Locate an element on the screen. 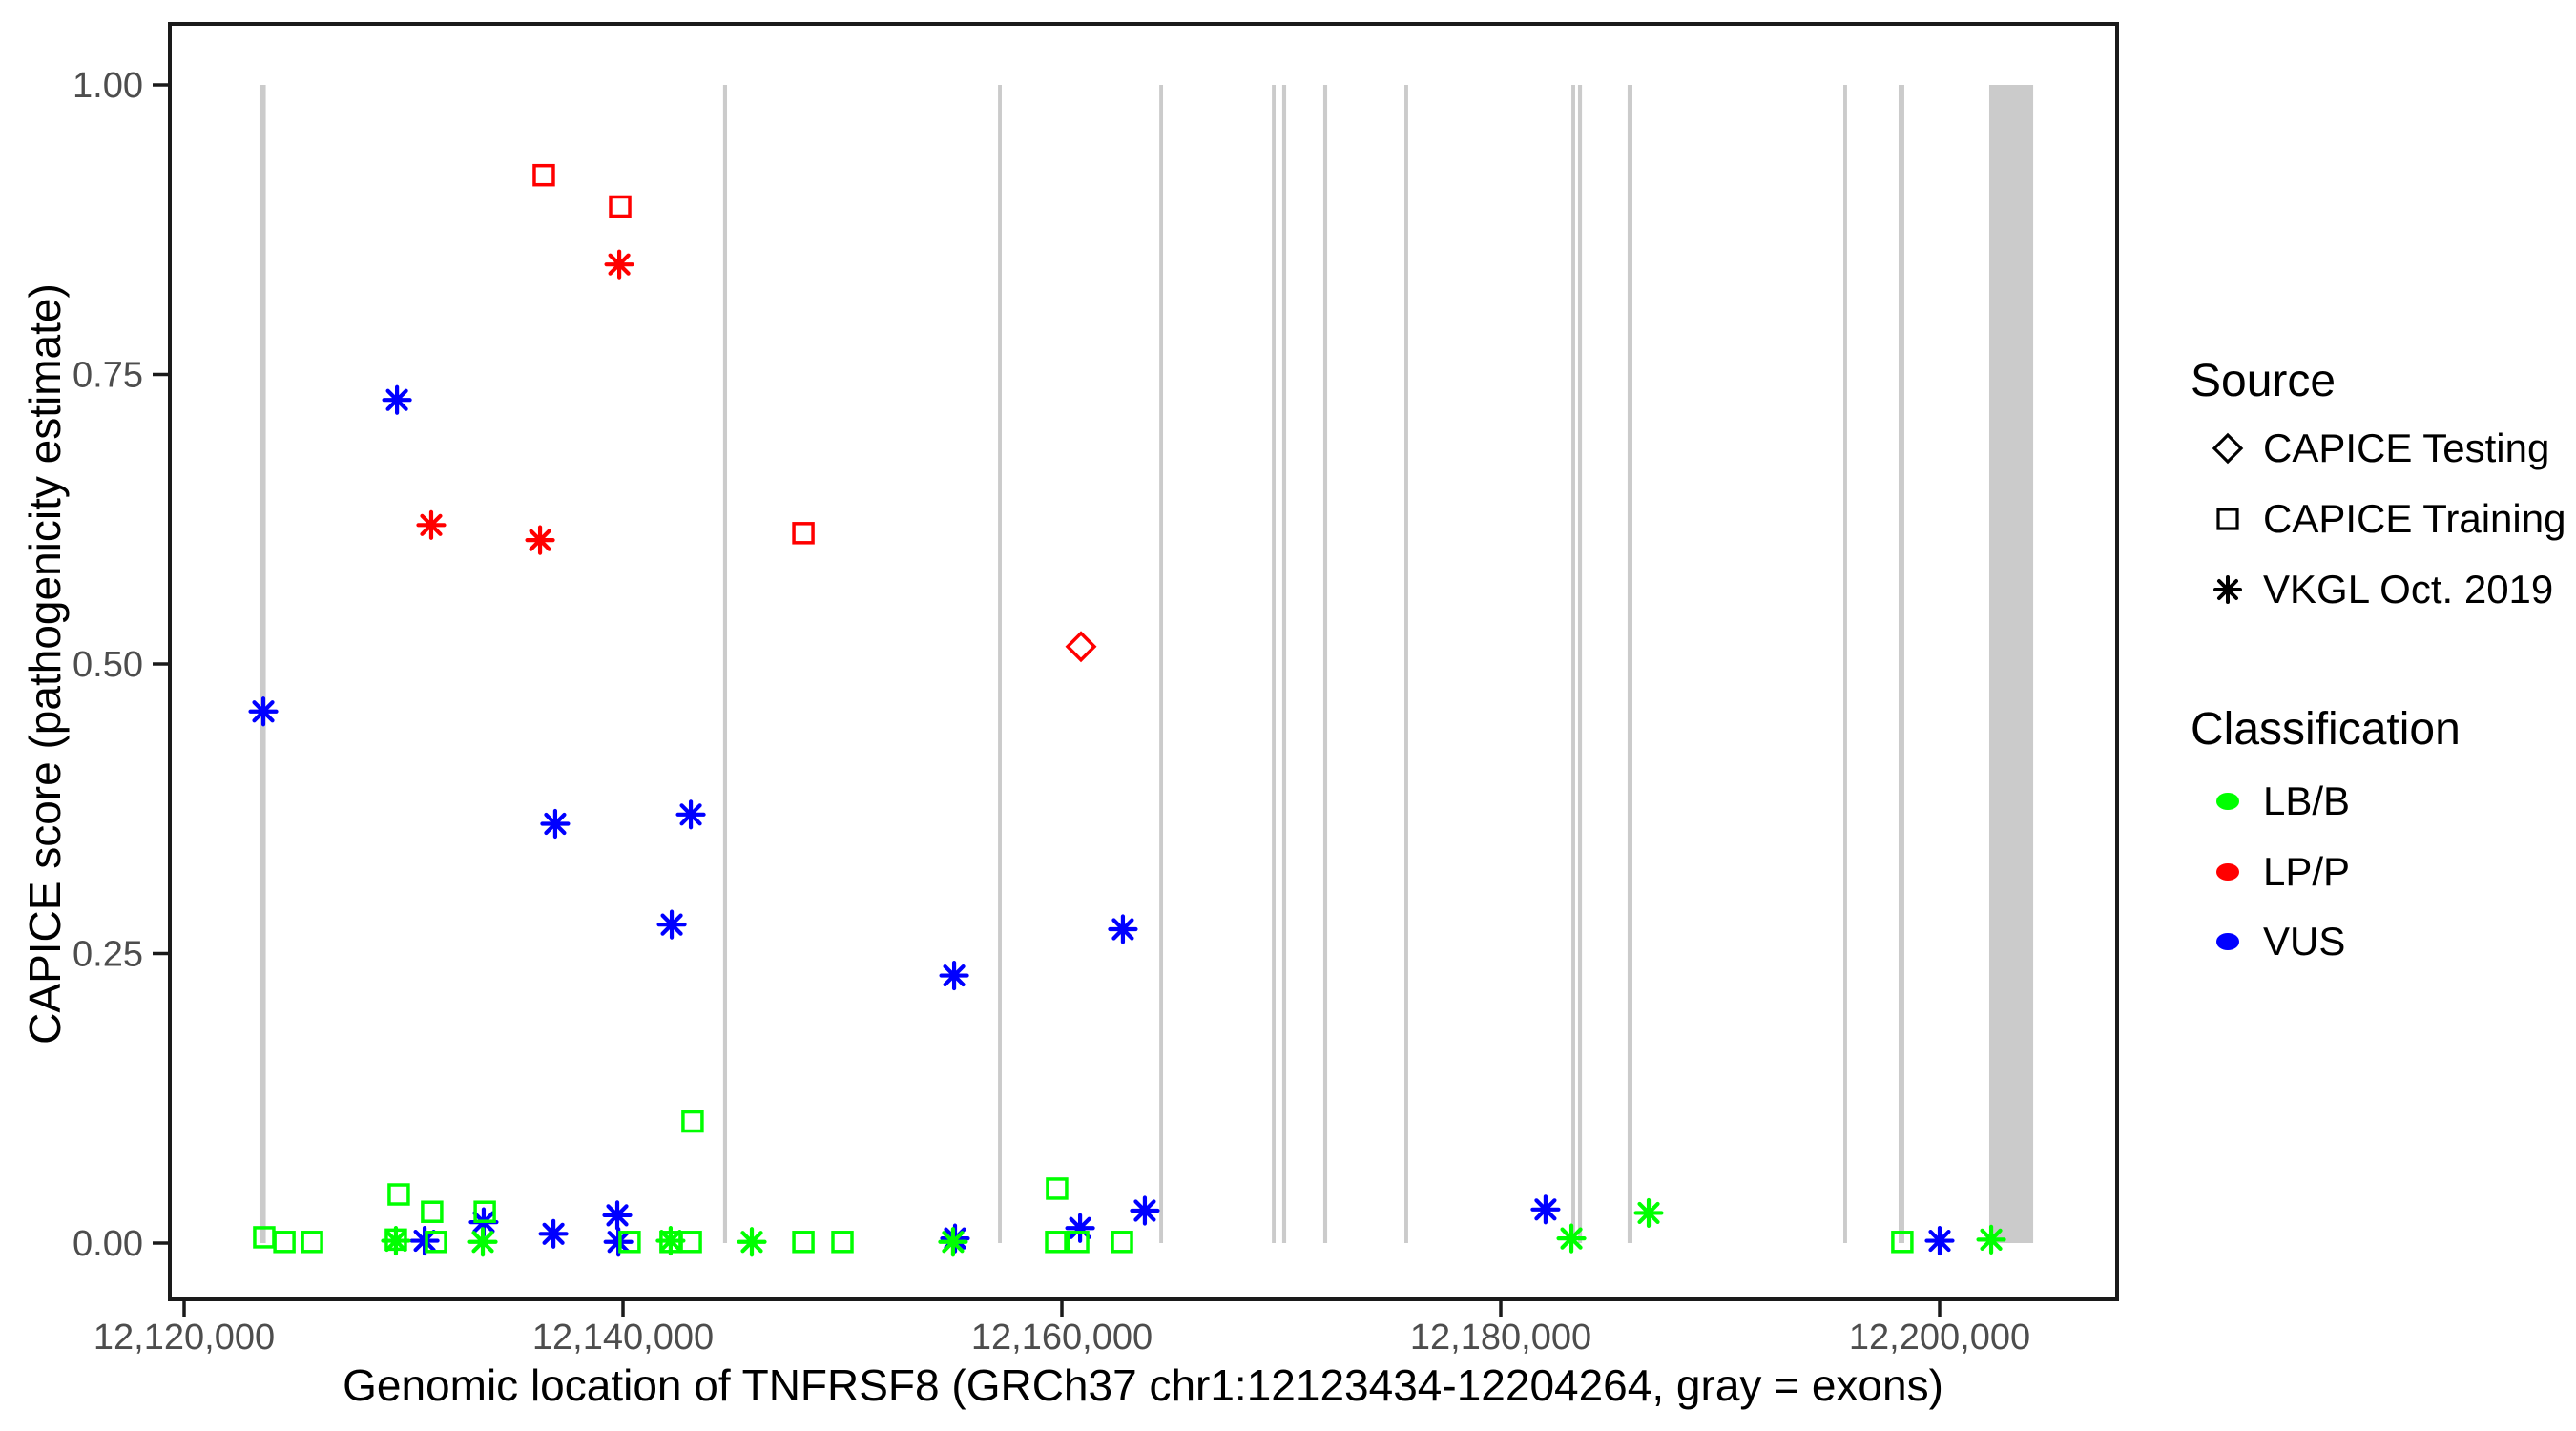 This screenshot has height=1431, width=2576. y-tick-label: 1.00 is located at coordinates (108, 86).